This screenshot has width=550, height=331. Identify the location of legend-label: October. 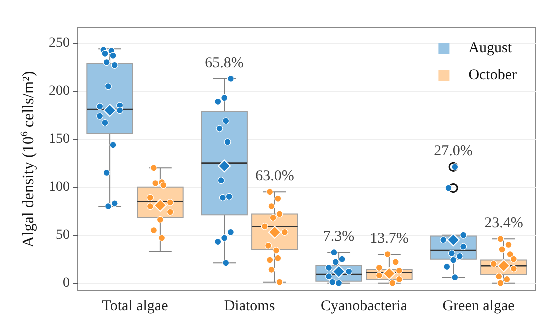
(493, 76).